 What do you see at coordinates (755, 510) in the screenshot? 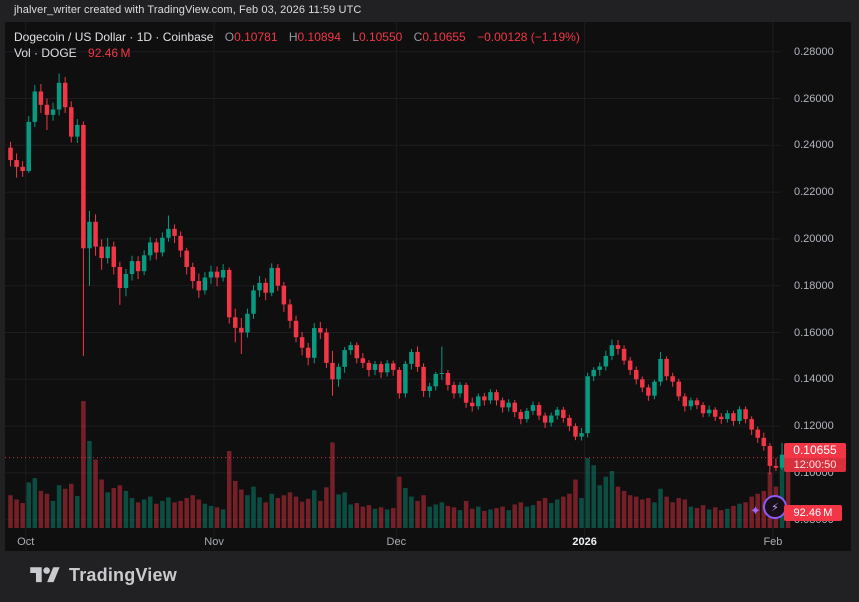
I see `sparkle-icon: ✦` at bounding box center [755, 510].